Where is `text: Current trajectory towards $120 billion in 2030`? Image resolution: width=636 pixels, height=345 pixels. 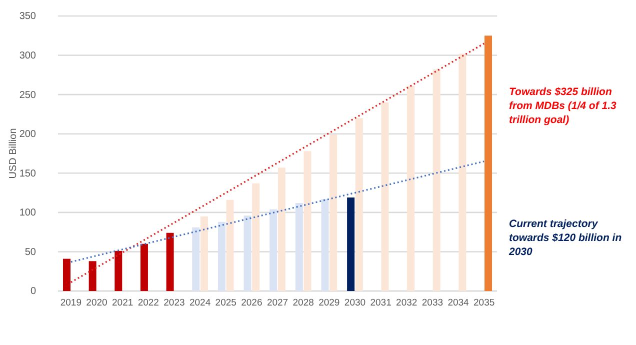
text: Current trajectory towards $120 billion in 2030 is located at coordinates (565, 238).